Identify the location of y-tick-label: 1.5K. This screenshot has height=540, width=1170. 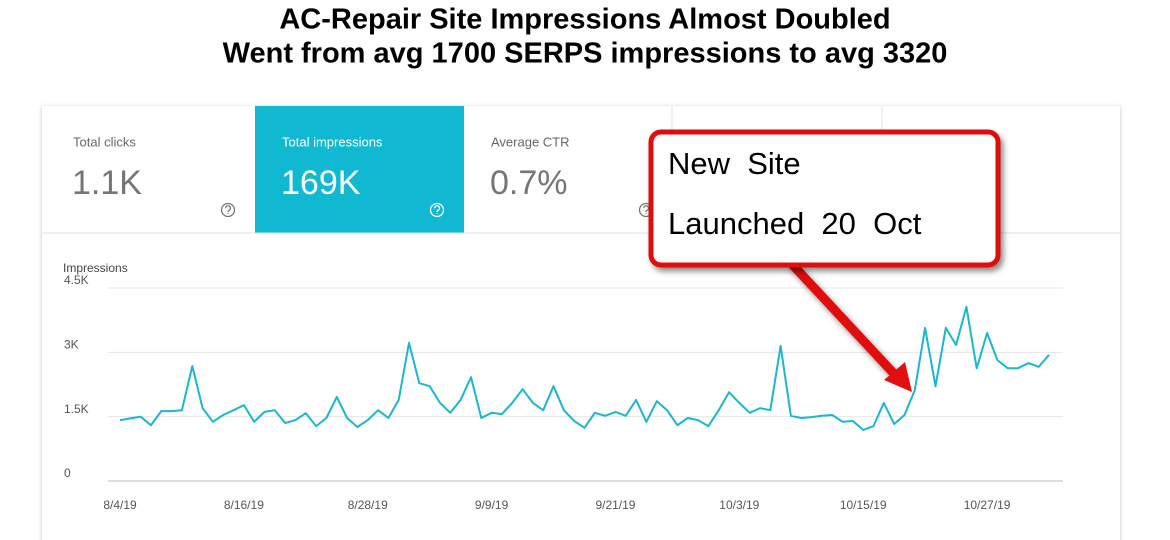
(76, 409).